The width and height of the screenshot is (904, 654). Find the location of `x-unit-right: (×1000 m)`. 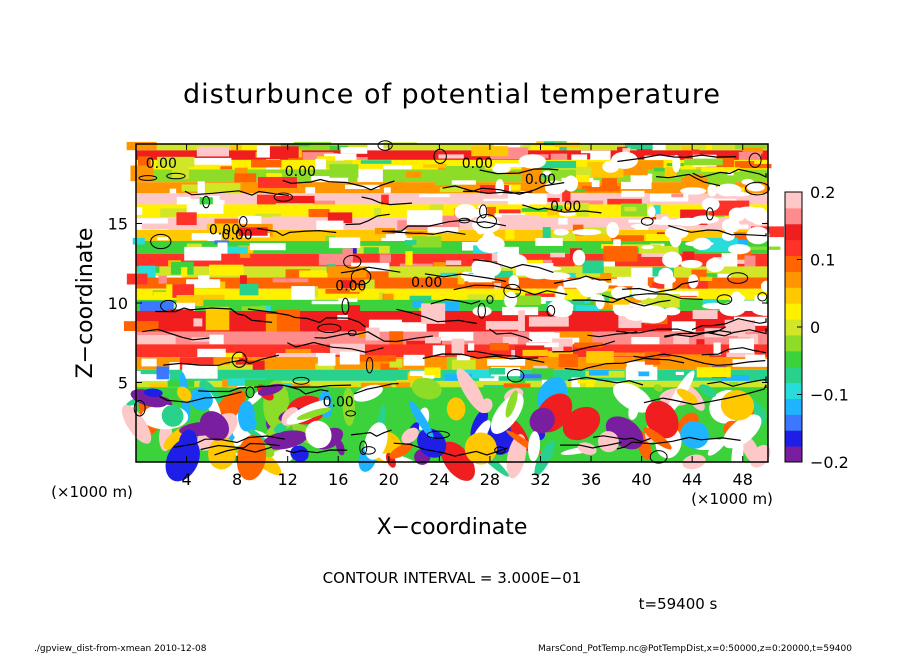

x-unit-right: (×1000 m) is located at coordinates (732, 499).